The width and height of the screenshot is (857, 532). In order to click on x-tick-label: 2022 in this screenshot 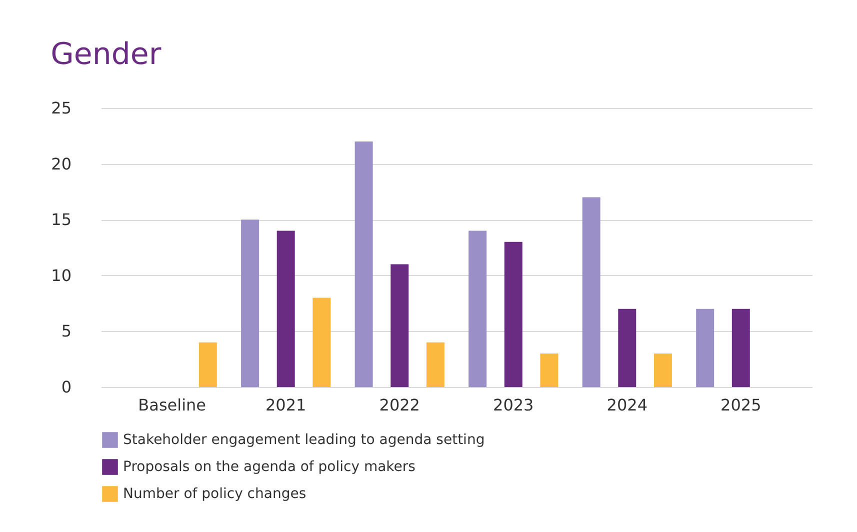, I will do `click(399, 405)`.